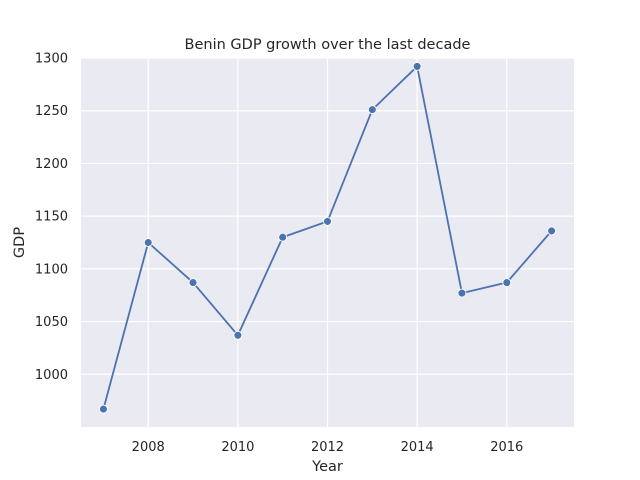 This screenshot has width=640, height=480. What do you see at coordinates (51, 322) in the screenshot?
I see `y-tick-label: 1050` at bounding box center [51, 322].